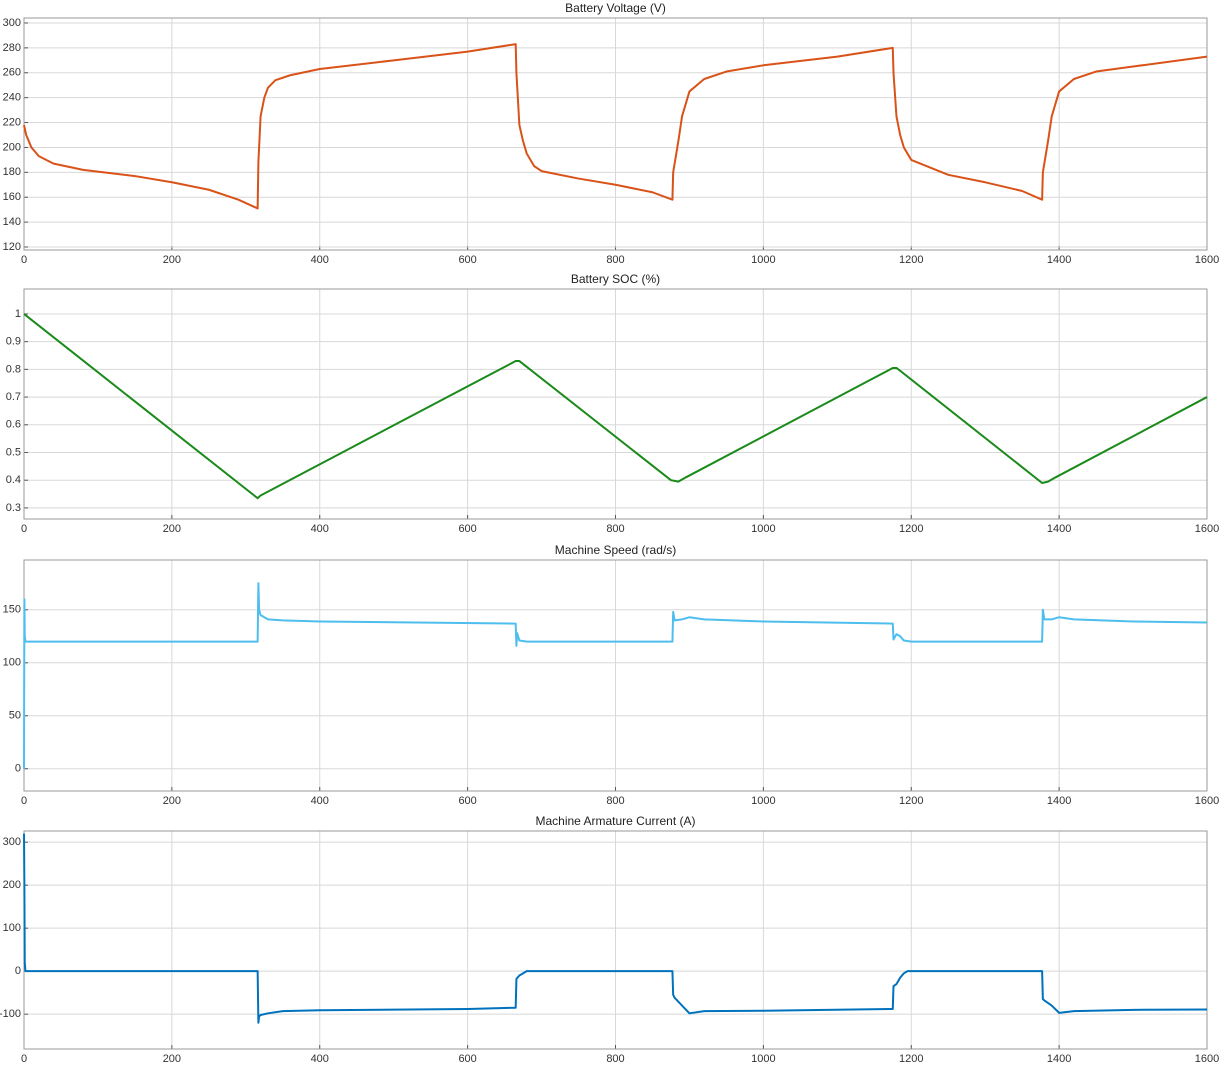 The image size is (1225, 1086). What do you see at coordinates (15, 716) in the screenshot?
I see `y-tick-label: 50` at bounding box center [15, 716].